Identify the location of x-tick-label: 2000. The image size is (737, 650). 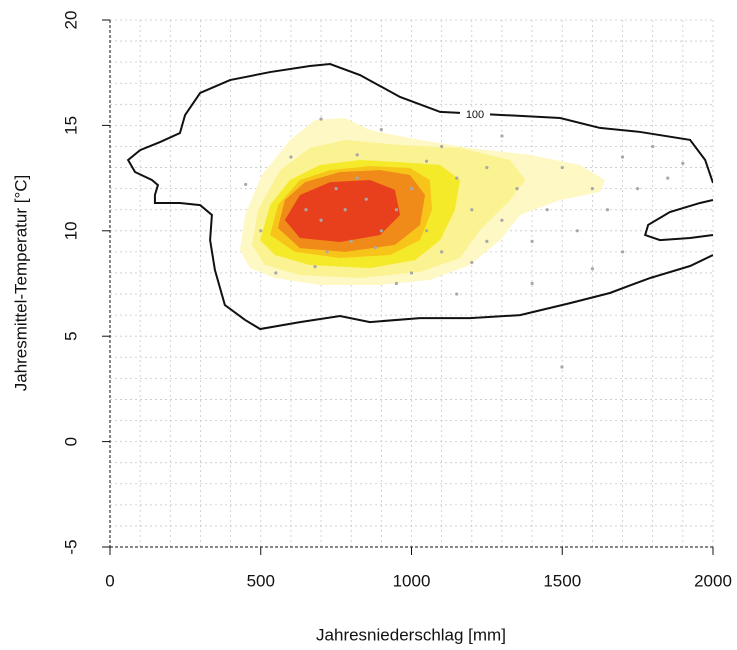
(713, 580).